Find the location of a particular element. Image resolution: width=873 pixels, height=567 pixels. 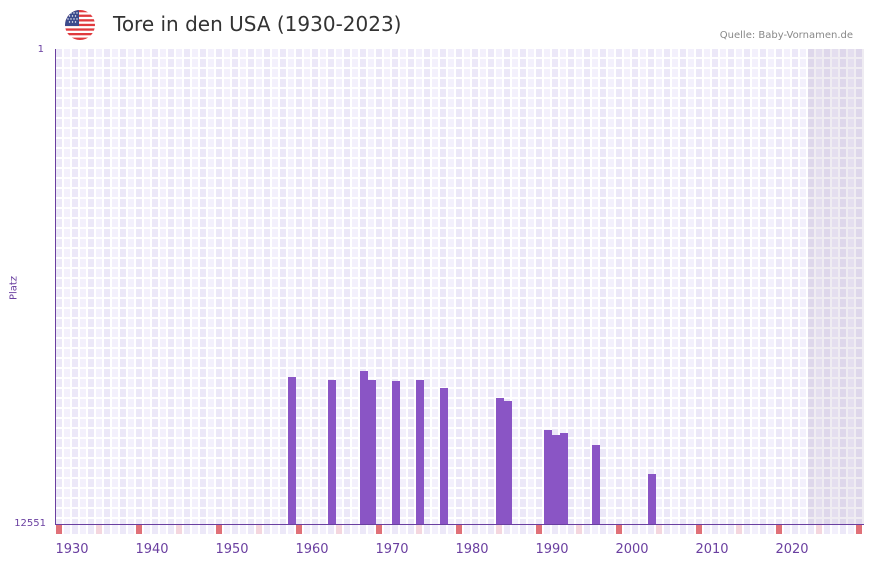

bar-1984 is located at coordinates (508, 462).